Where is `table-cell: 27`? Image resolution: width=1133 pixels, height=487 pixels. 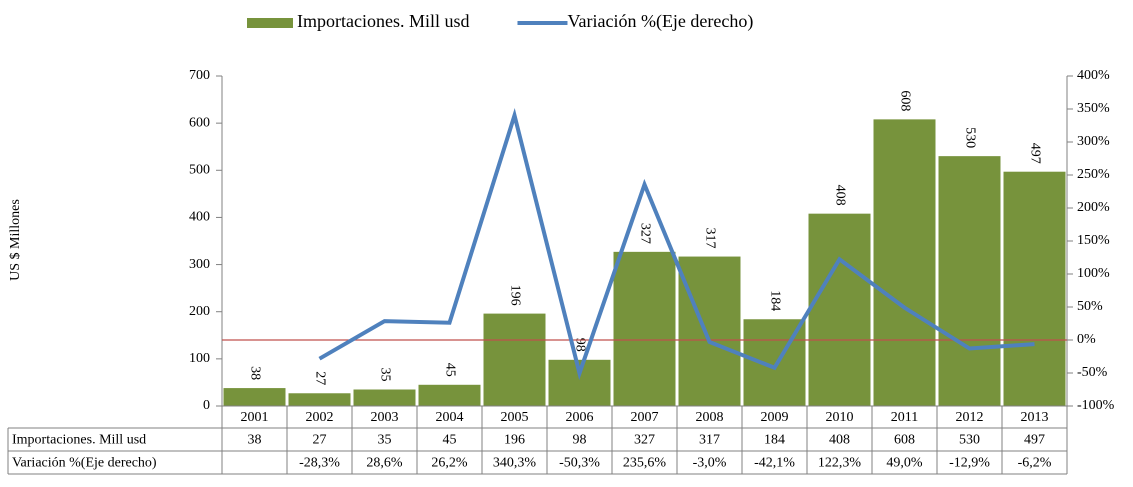
table-cell: 27 is located at coordinates (320, 440).